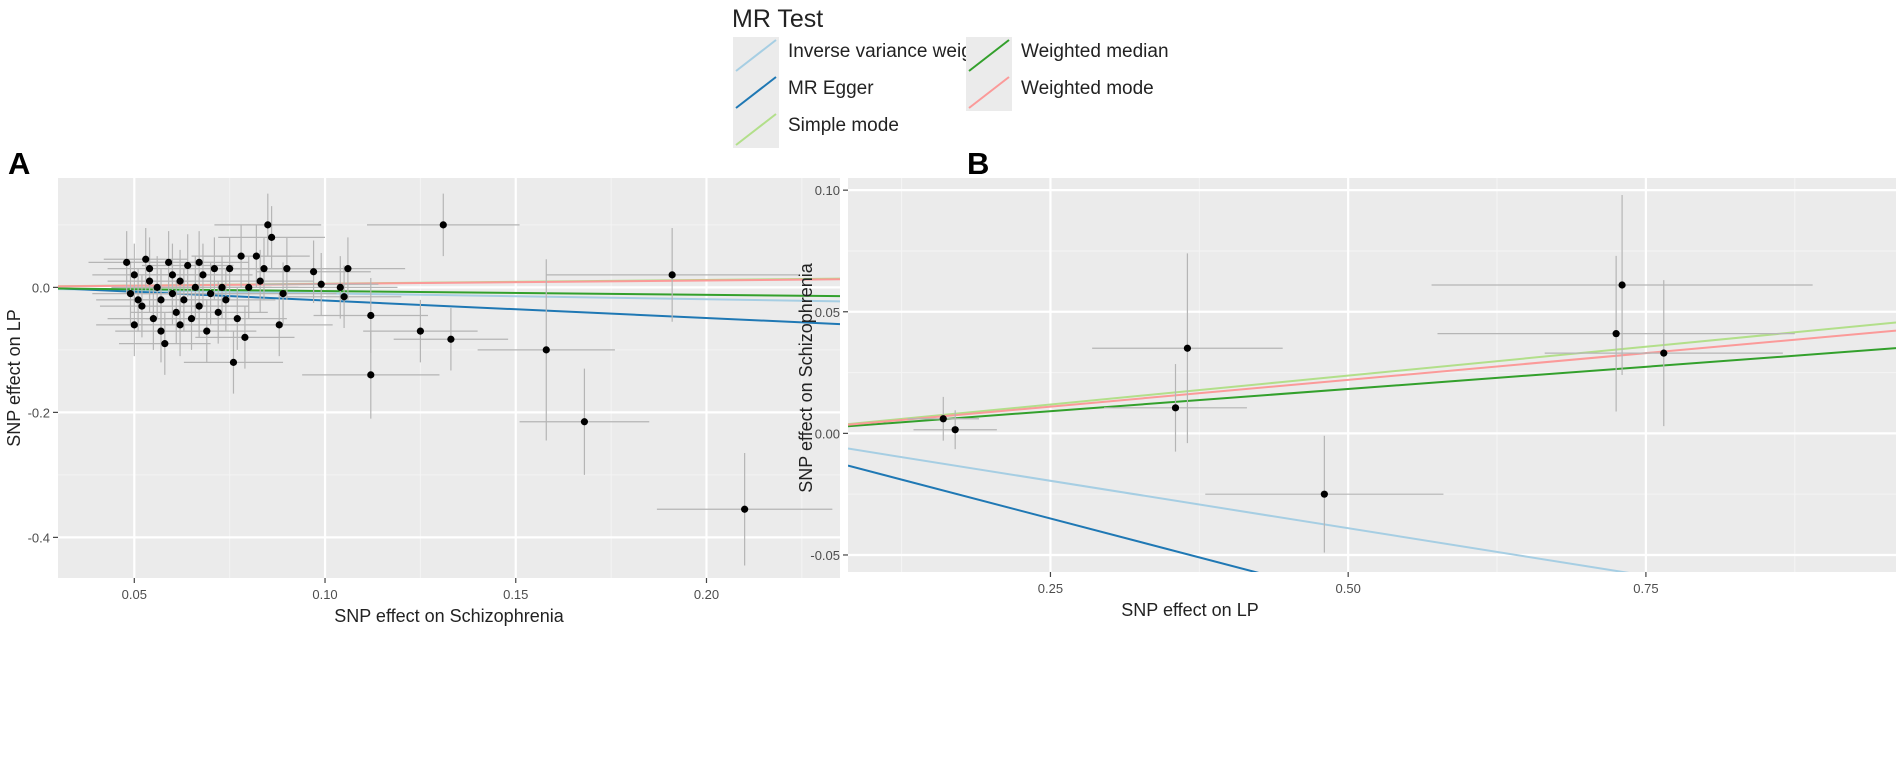 The width and height of the screenshot is (1902, 761). What do you see at coordinates (14, 377) in the screenshot?
I see `panel-a-y-axis-title: SNP effect on LP` at bounding box center [14, 377].